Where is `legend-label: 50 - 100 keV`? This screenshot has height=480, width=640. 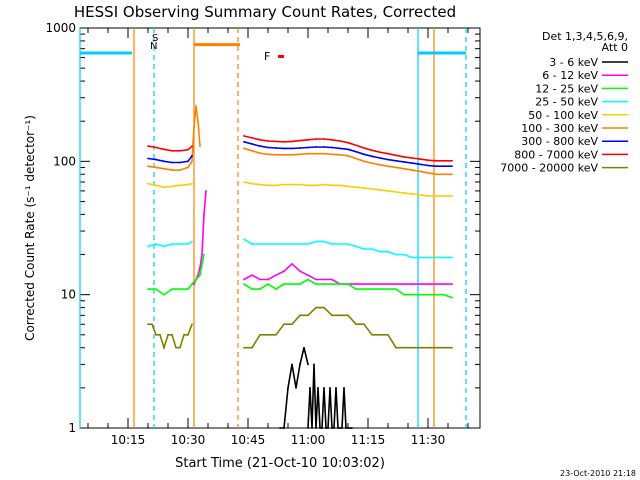
legend-label: 50 - 100 keV is located at coordinates (563, 115).